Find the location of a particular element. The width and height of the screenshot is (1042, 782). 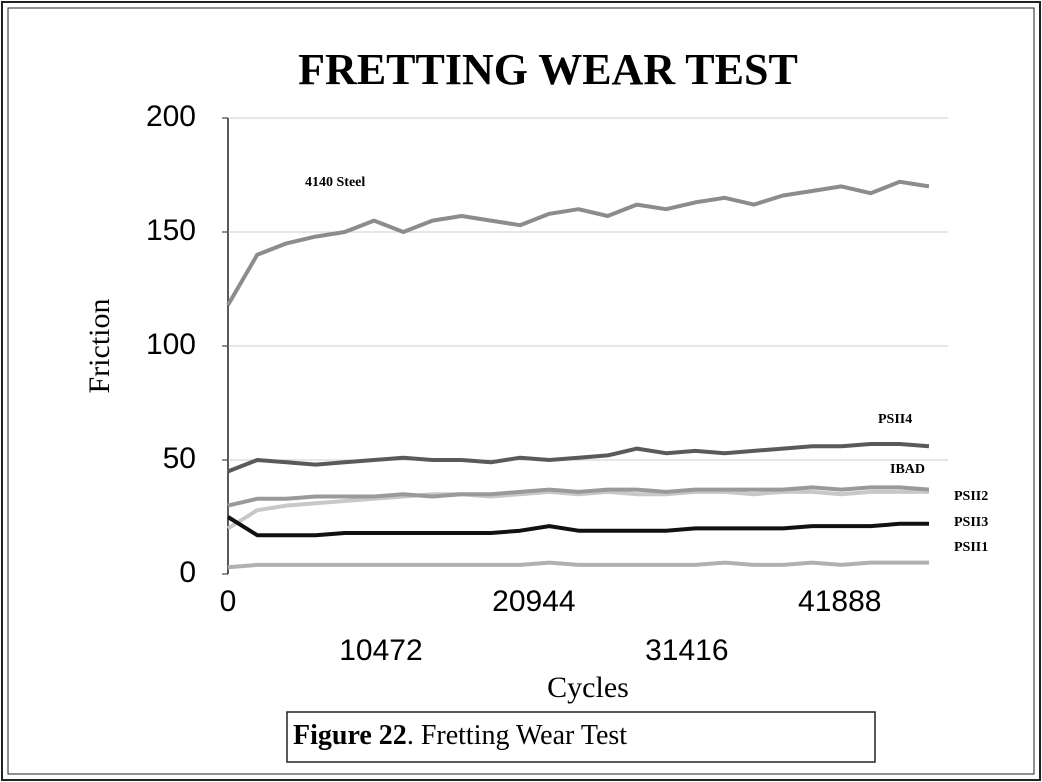

x-tick-label: 0 is located at coordinates (228, 601).